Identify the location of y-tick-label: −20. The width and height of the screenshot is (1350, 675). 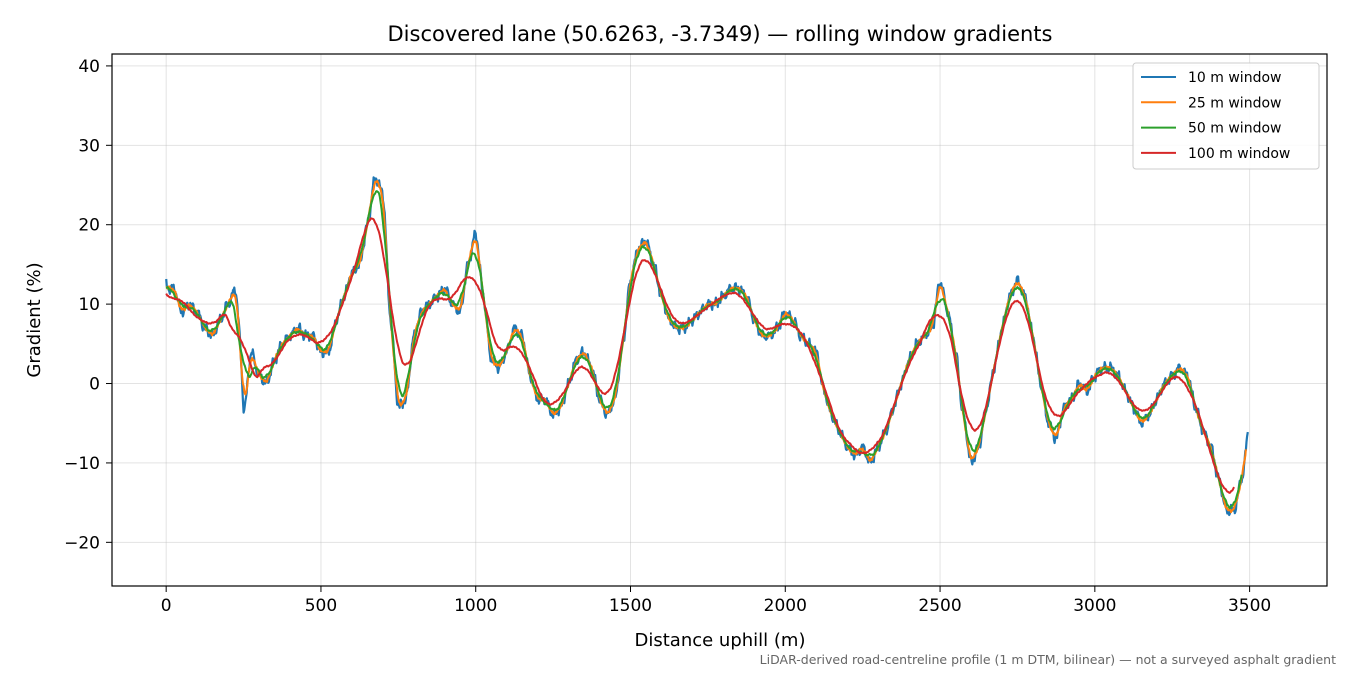
(82, 543).